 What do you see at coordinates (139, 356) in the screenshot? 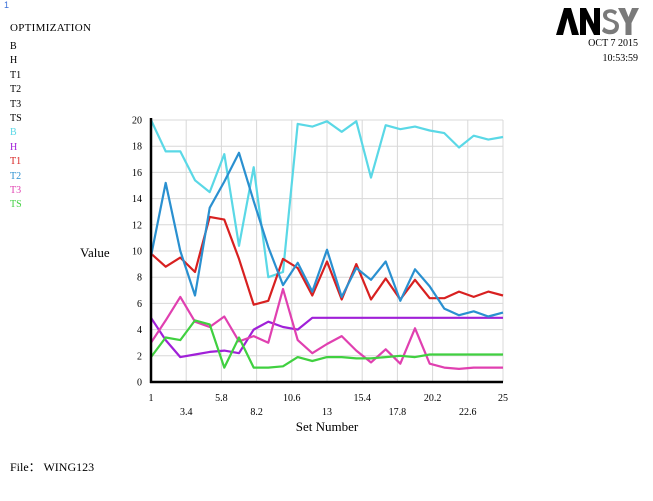
I see `y-tick-label: 2` at bounding box center [139, 356].